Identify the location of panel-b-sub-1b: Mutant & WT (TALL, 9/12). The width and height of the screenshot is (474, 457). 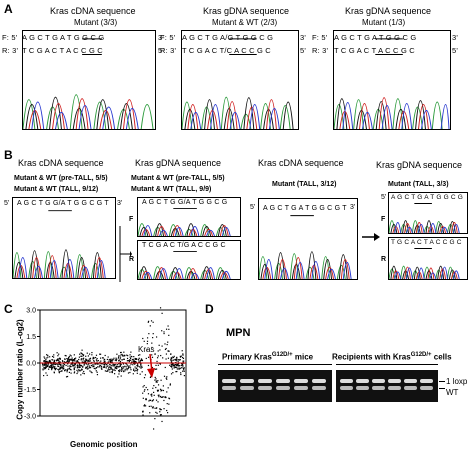
(56, 189).